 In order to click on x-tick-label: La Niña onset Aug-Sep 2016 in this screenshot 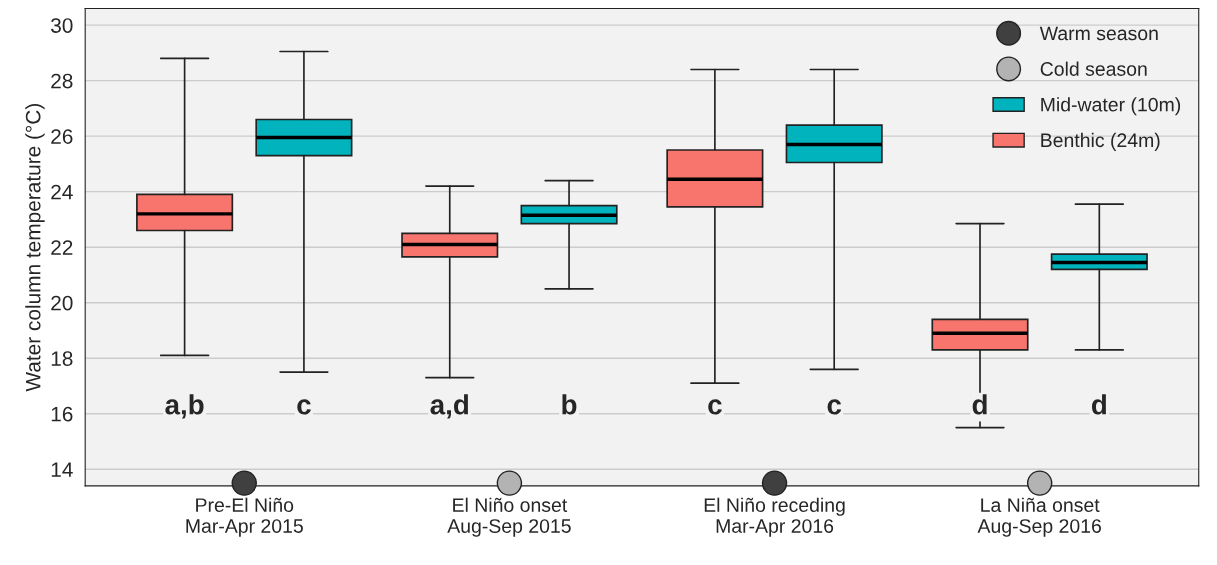, I will do `click(1039, 517)`.